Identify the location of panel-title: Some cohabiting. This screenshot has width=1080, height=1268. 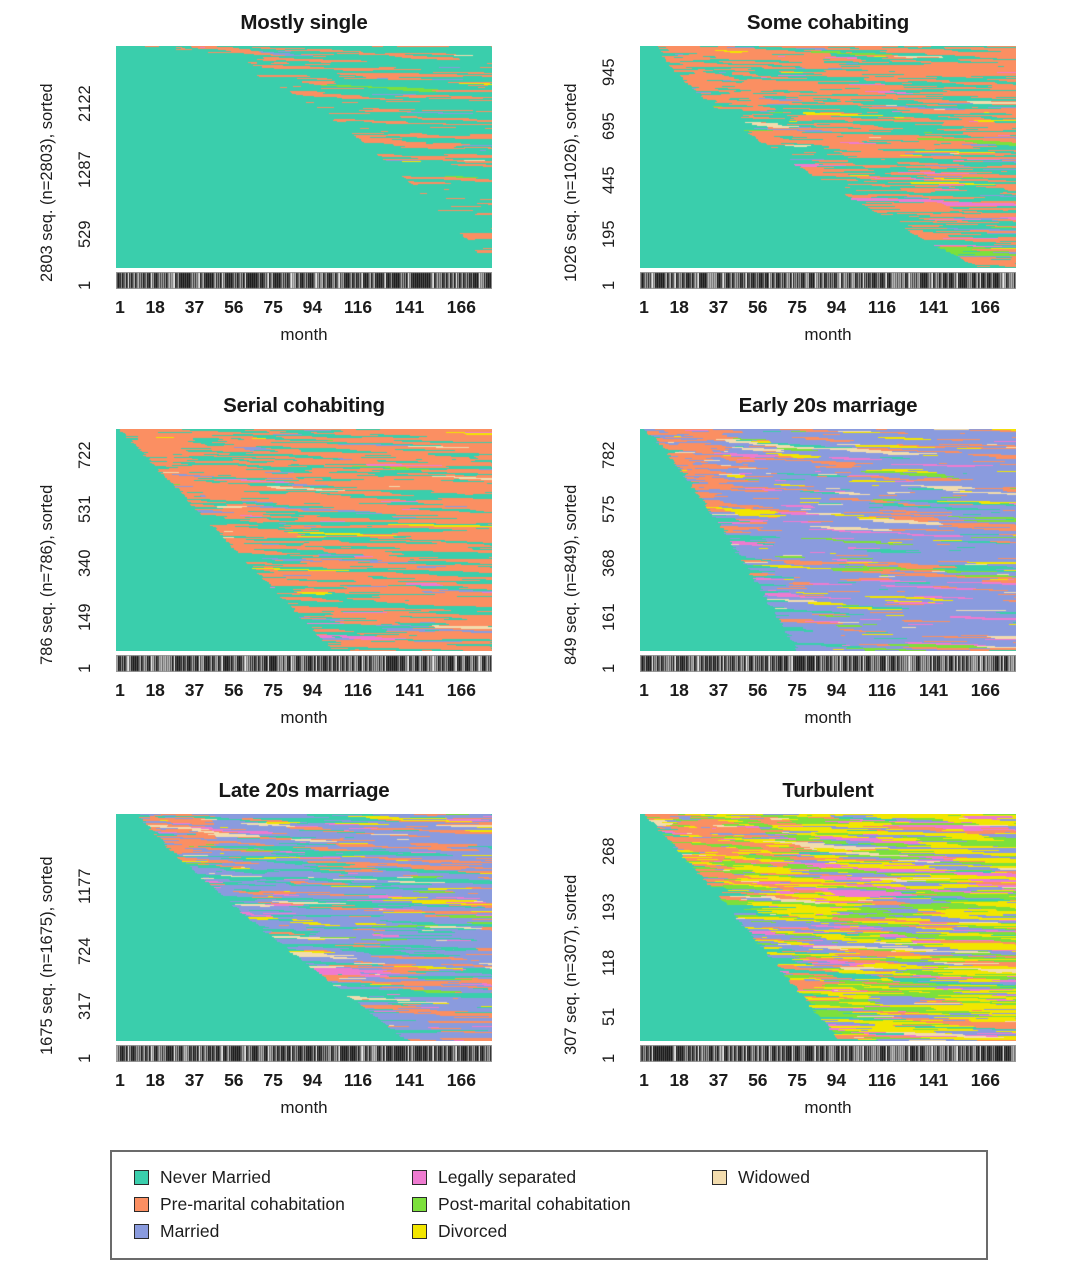
(828, 22).